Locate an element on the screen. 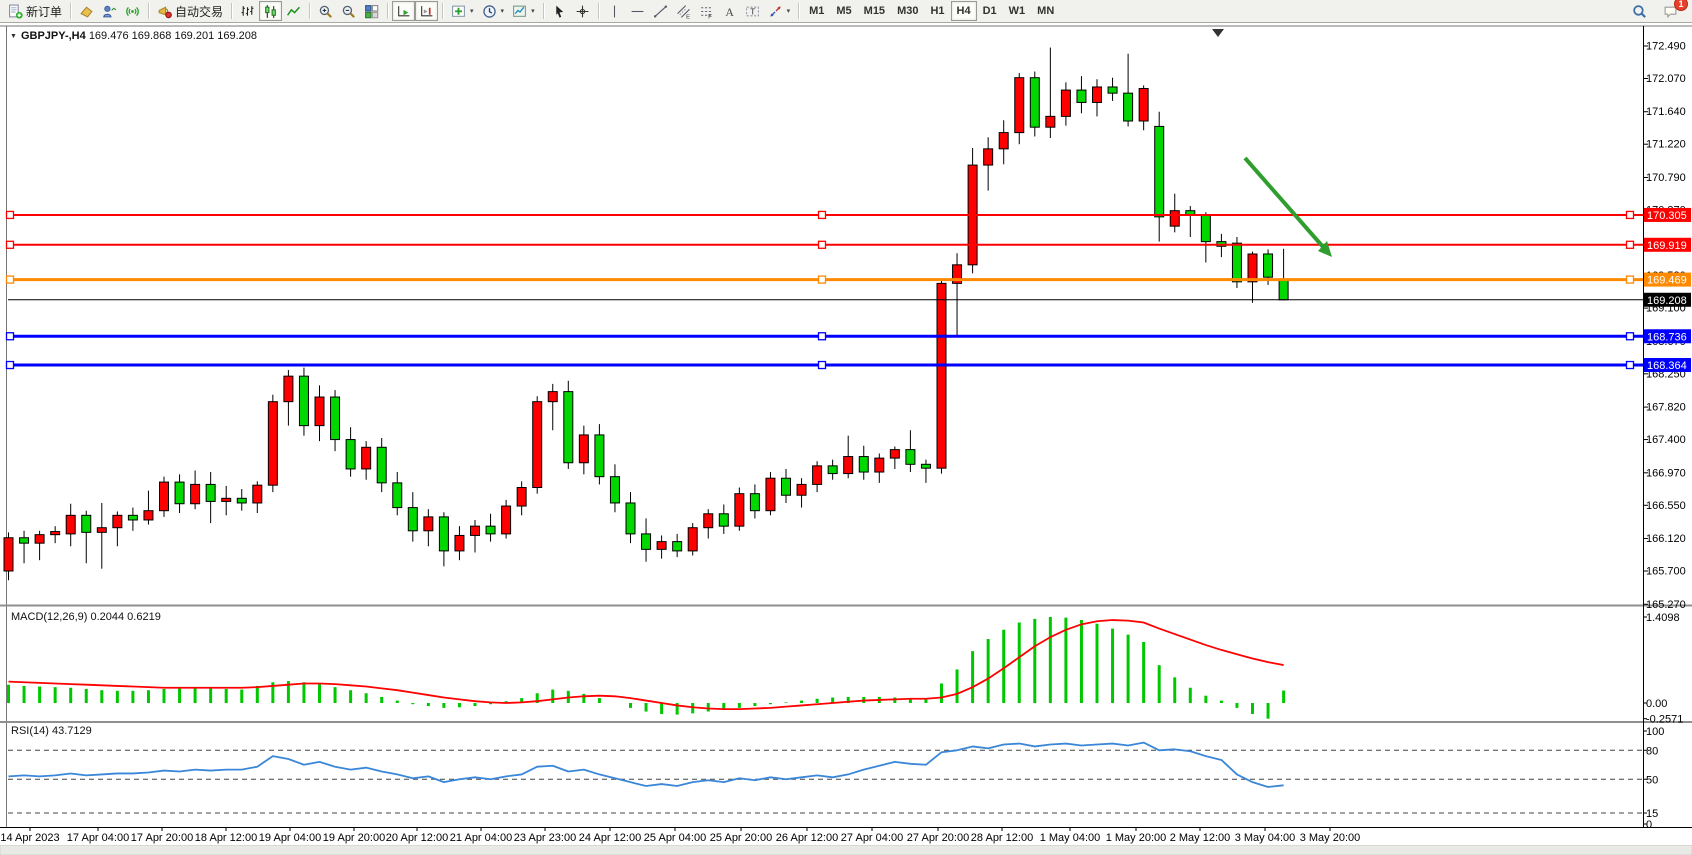  macd-signal-line is located at coordinates (646, 664).